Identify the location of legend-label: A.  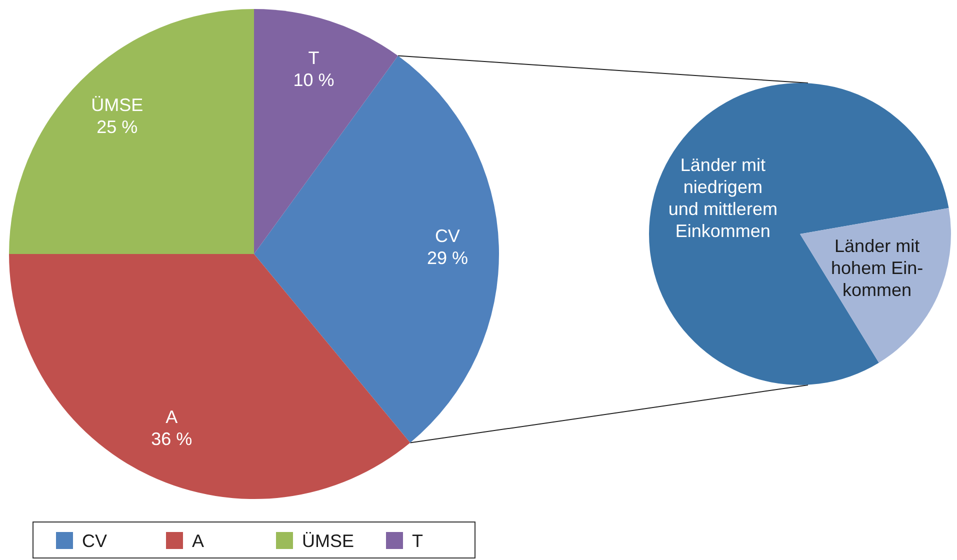
(198, 541).